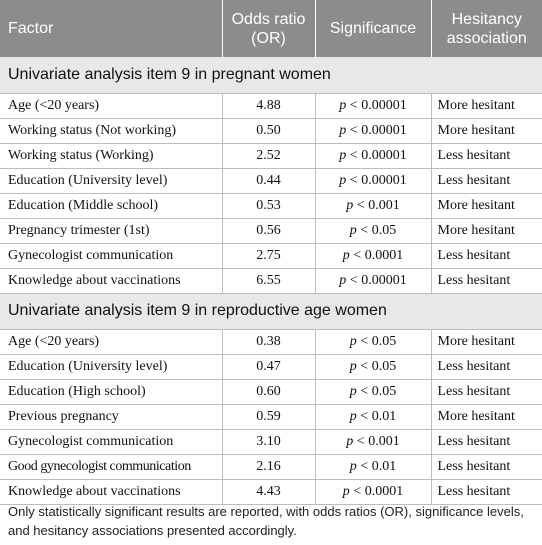 This screenshot has width=542, height=545. I want to click on odds-ratio-cell: 0.60, so click(268, 392).